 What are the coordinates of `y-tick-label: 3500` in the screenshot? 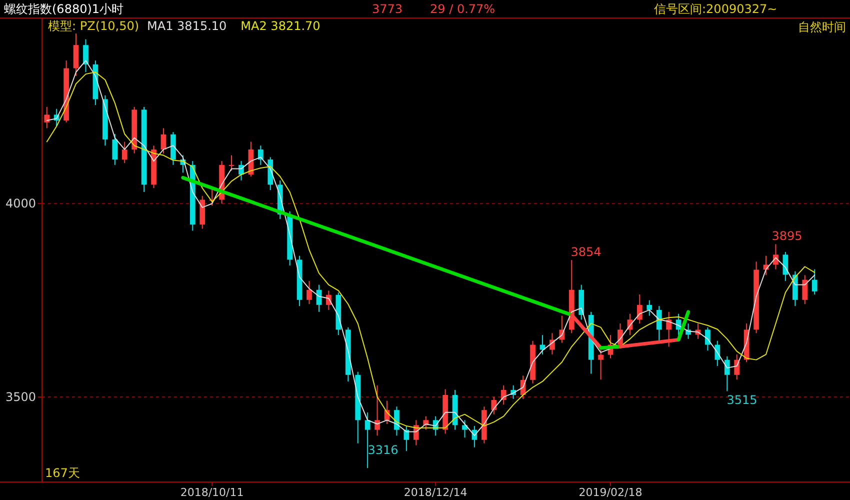 It's located at (20, 397).